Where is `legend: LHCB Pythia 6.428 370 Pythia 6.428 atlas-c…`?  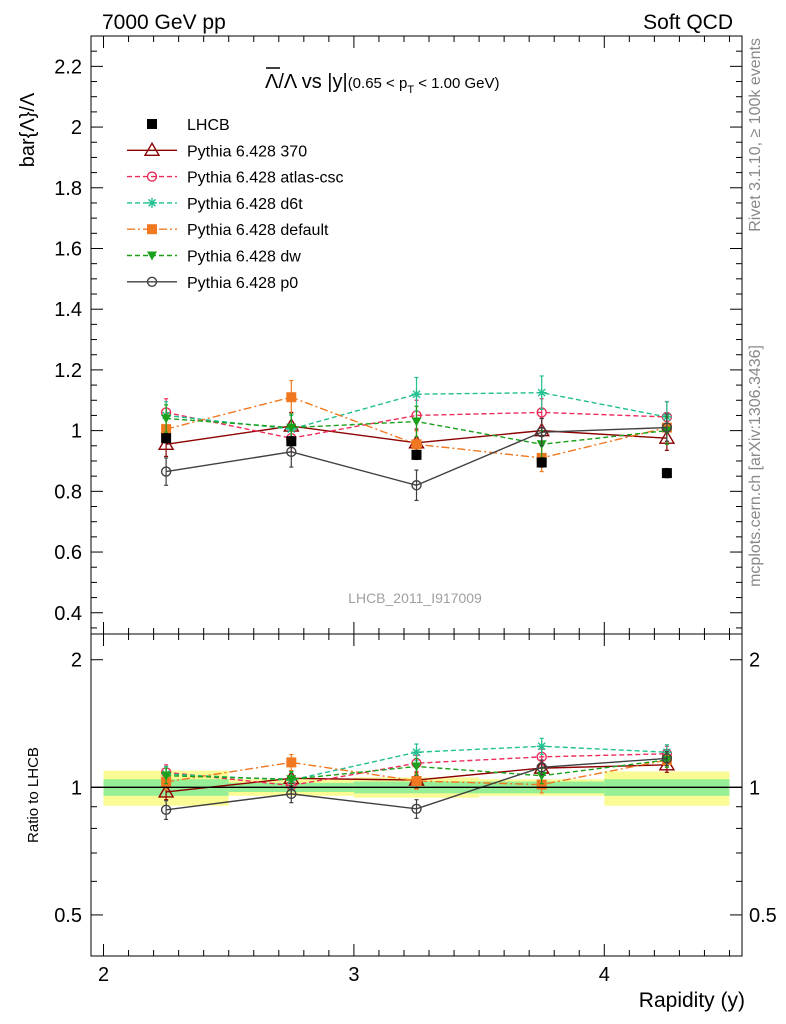
legend: LHCB Pythia 6.428 370 Pythia 6.428 atlas-c… is located at coordinates (235, 204).